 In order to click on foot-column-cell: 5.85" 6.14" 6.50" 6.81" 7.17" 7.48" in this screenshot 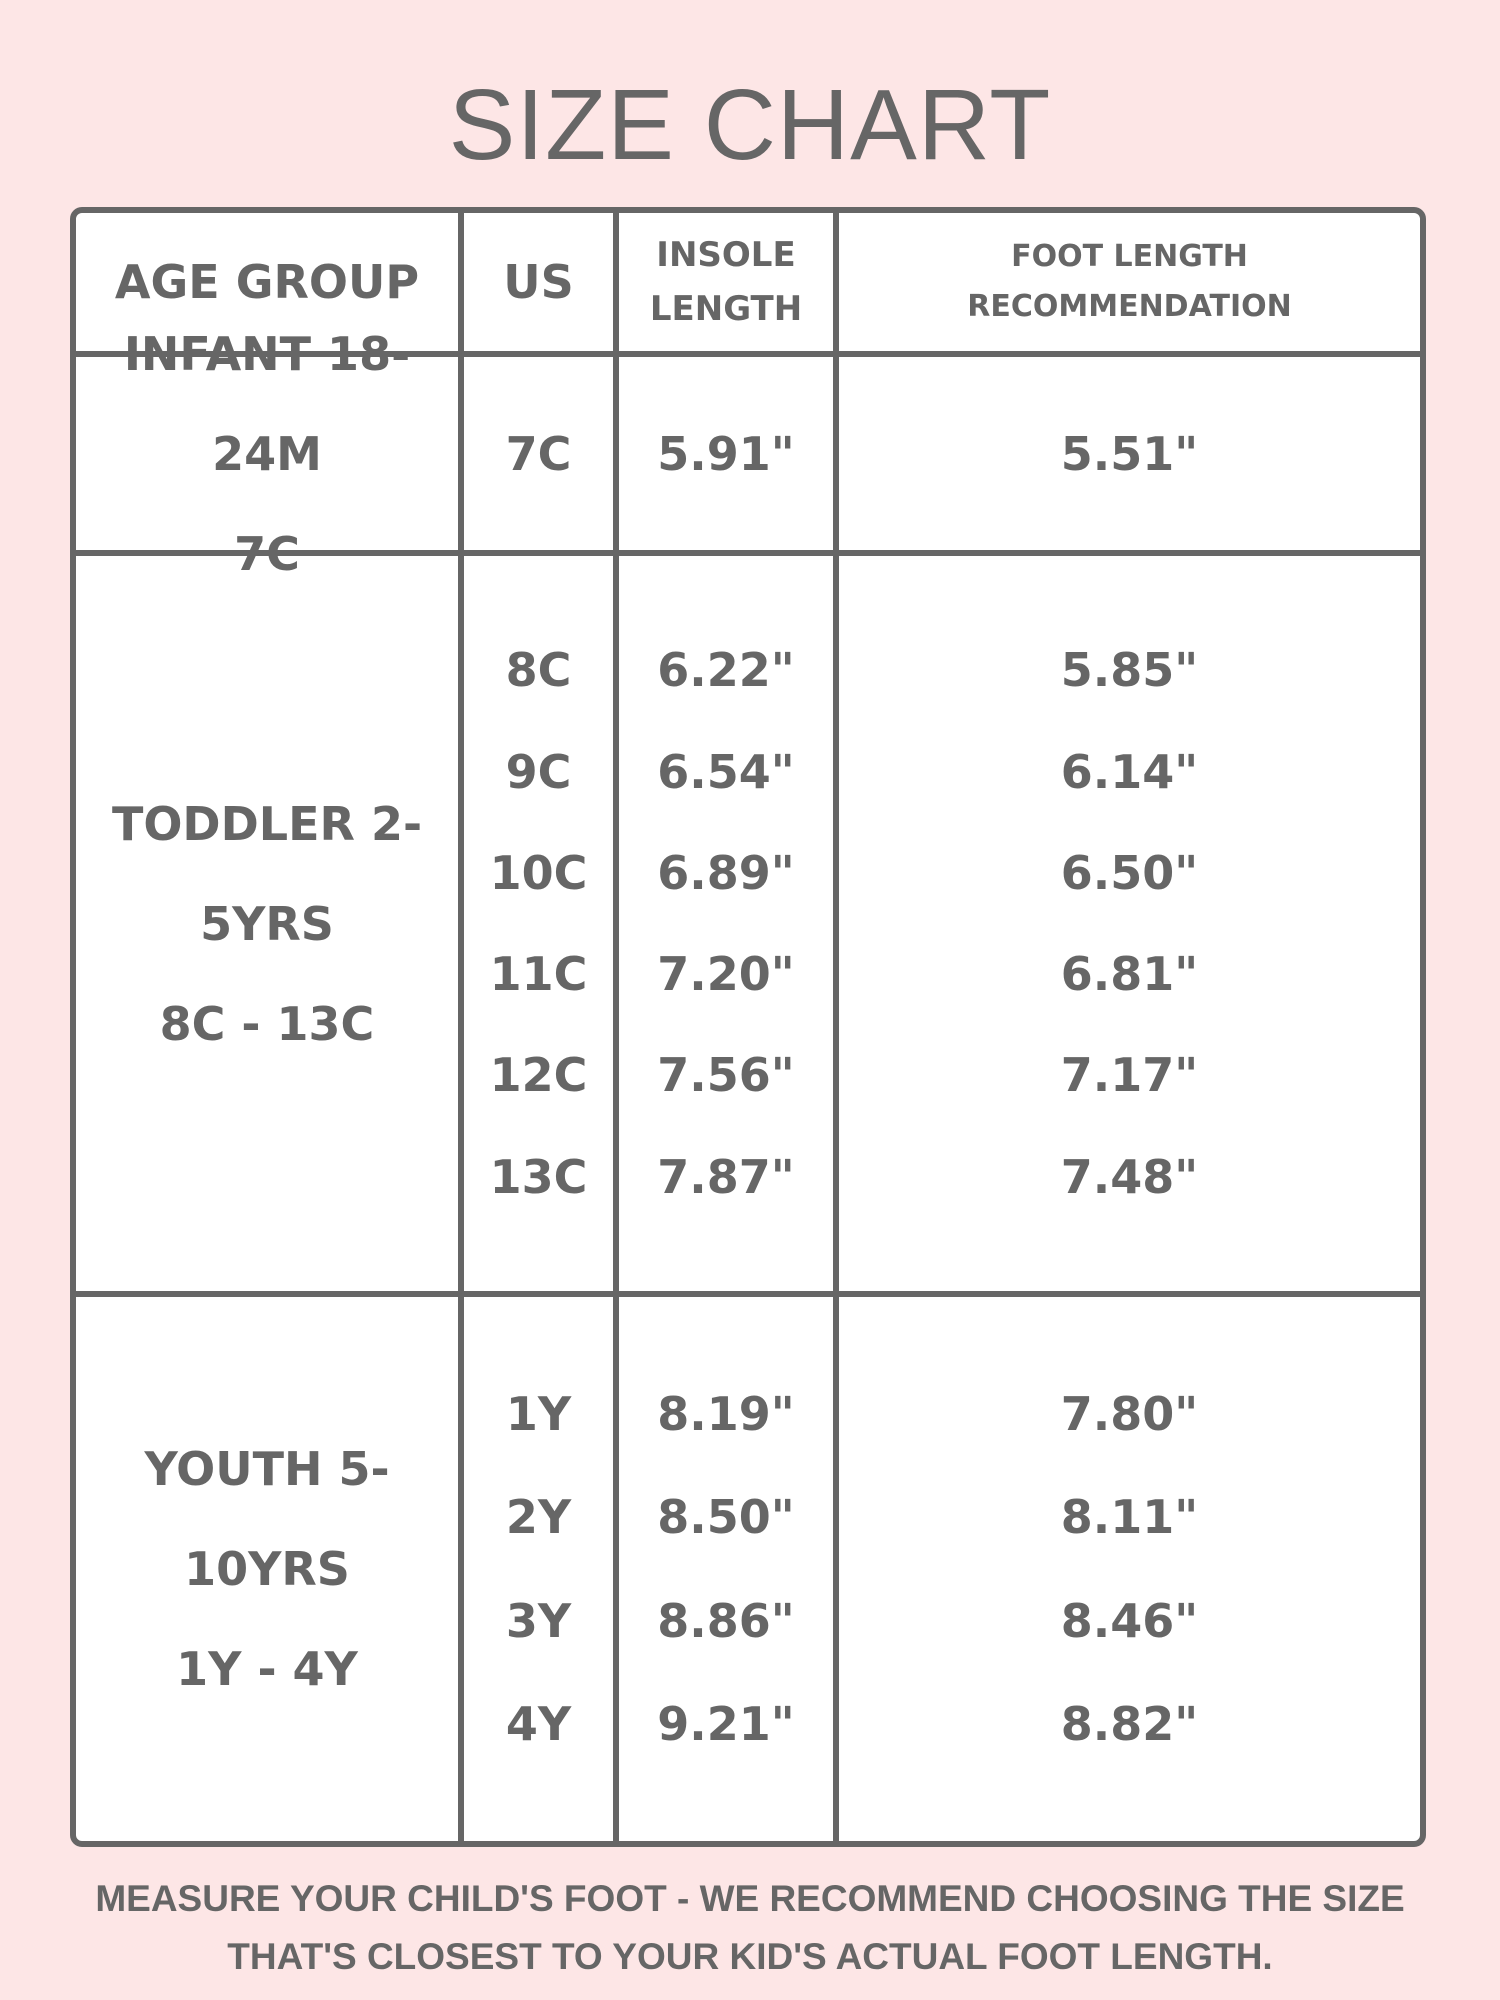, I will do `click(1129, 923)`.